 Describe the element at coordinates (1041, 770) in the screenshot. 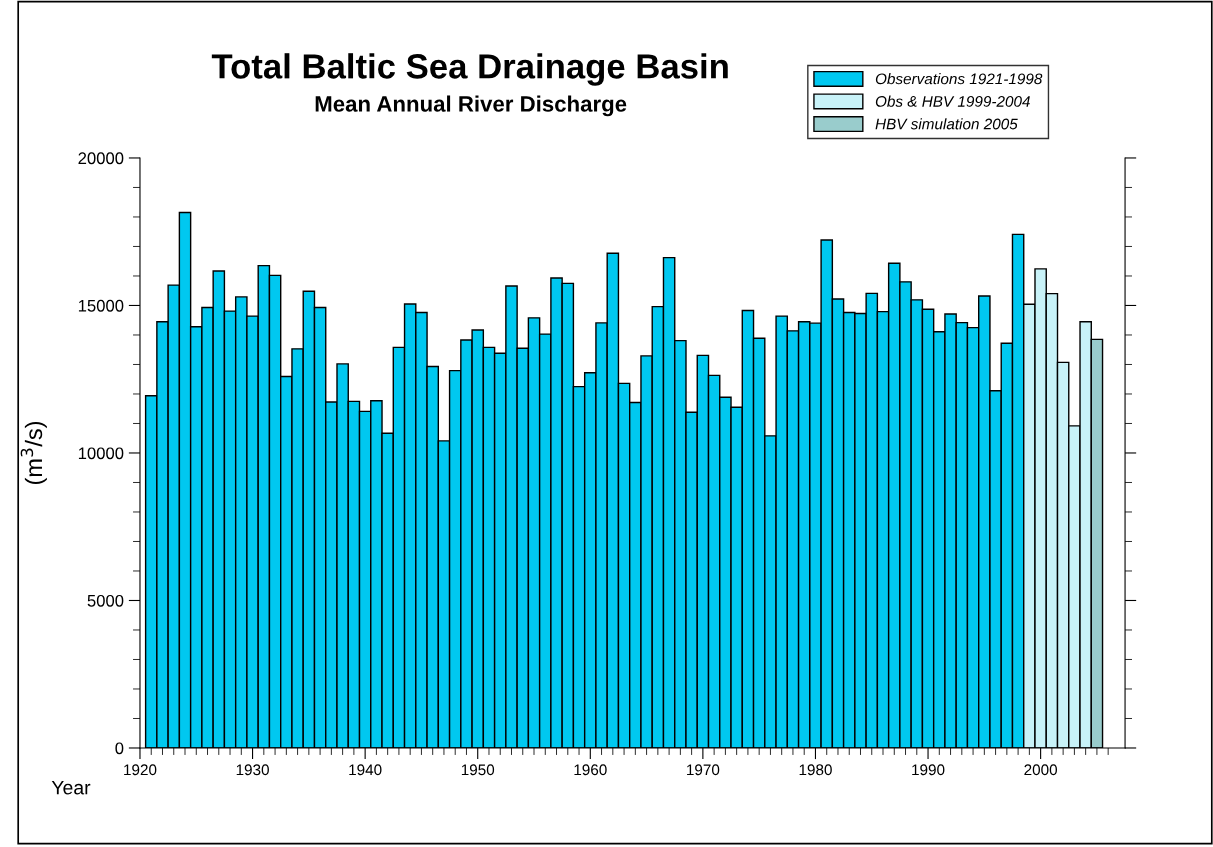

I see `x-tick-label: 2000` at that location.